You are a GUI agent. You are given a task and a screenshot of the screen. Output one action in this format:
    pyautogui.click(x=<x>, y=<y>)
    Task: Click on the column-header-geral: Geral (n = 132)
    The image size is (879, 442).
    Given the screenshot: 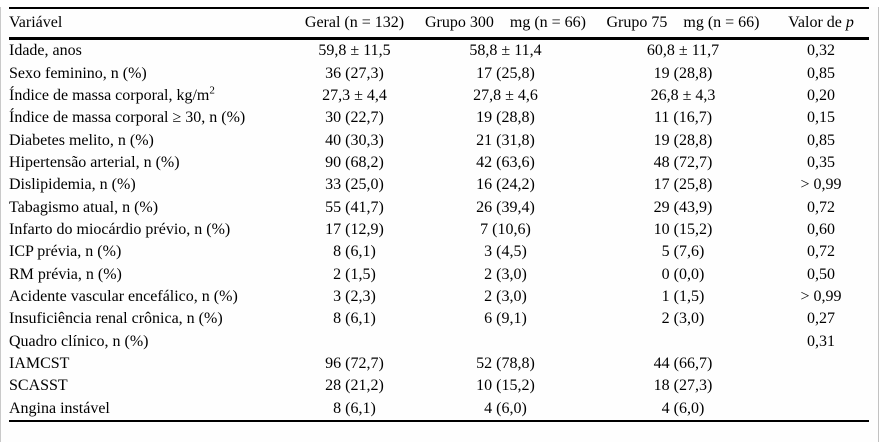 What is the action you would take?
    pyautogui.click(x=354, y=24)
    